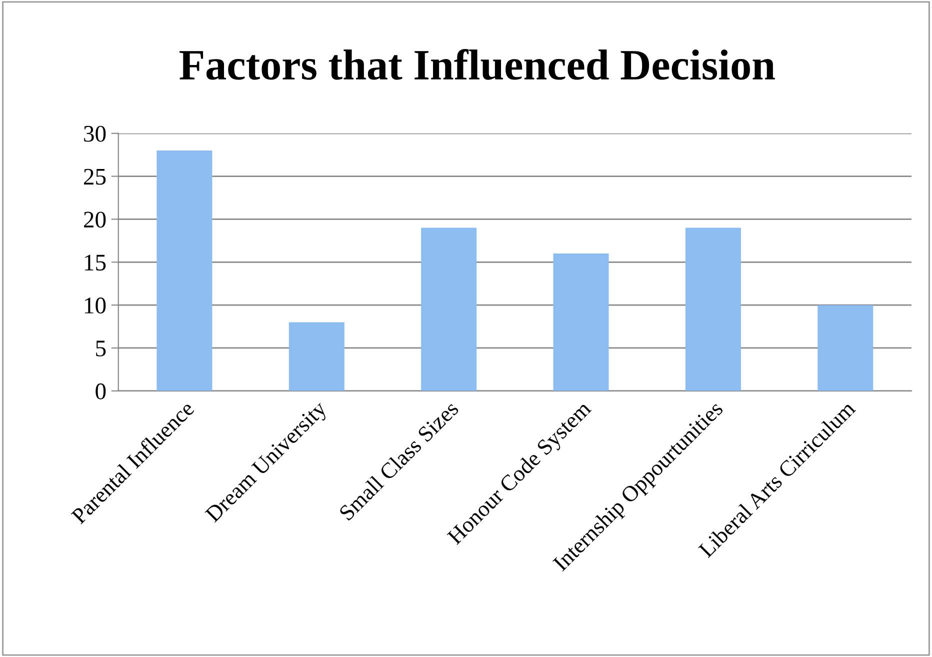  Describe the element at coordinates (95, 262) in the screenshot. I see `y-tick-label: 15` at that location.